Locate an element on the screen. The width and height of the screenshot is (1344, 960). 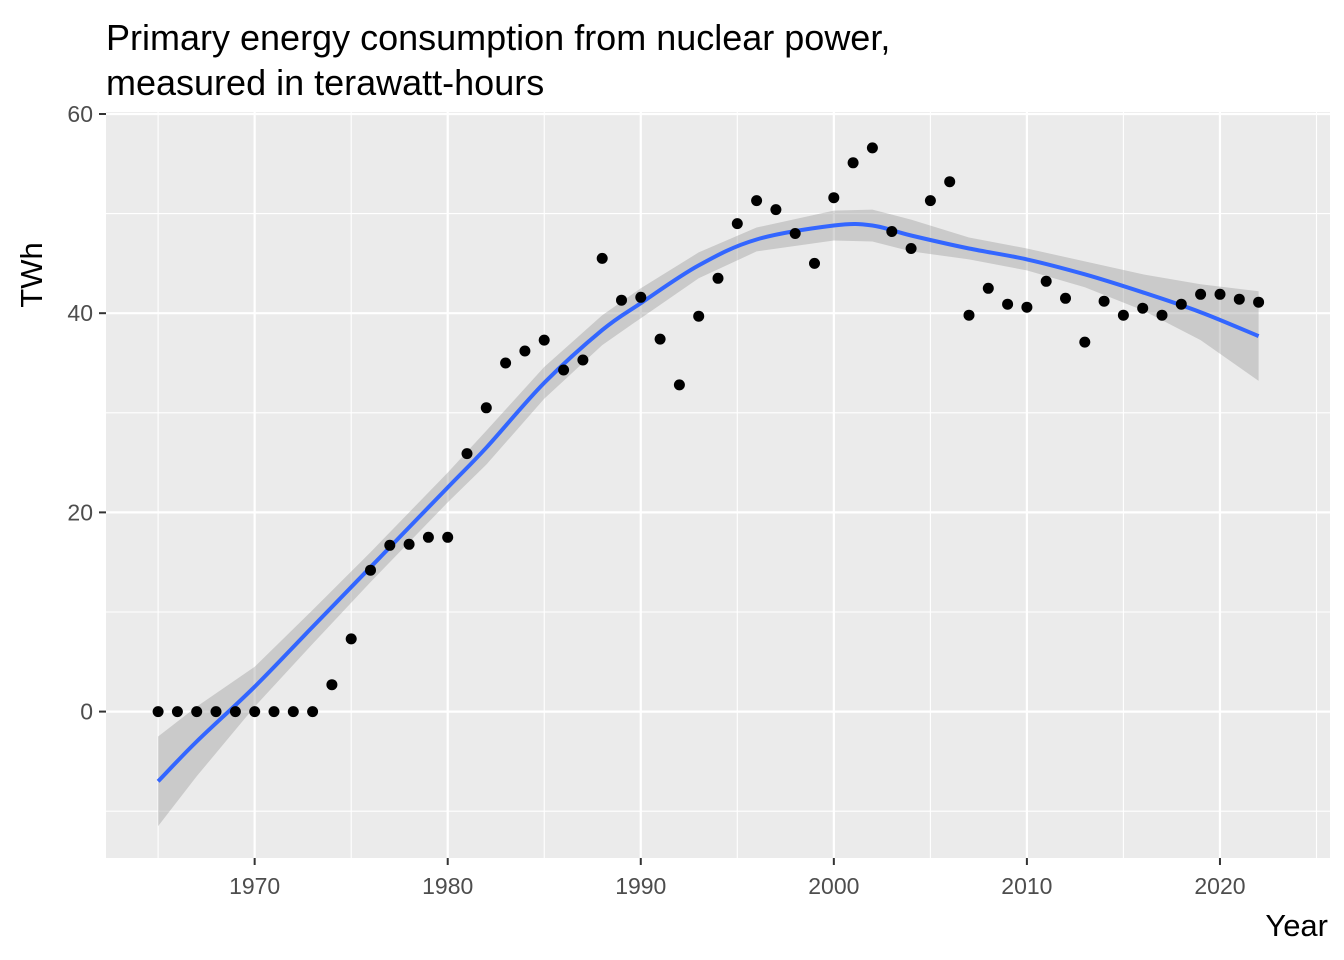
x-tick-label: 1990 is located at coordinates (640, 886).